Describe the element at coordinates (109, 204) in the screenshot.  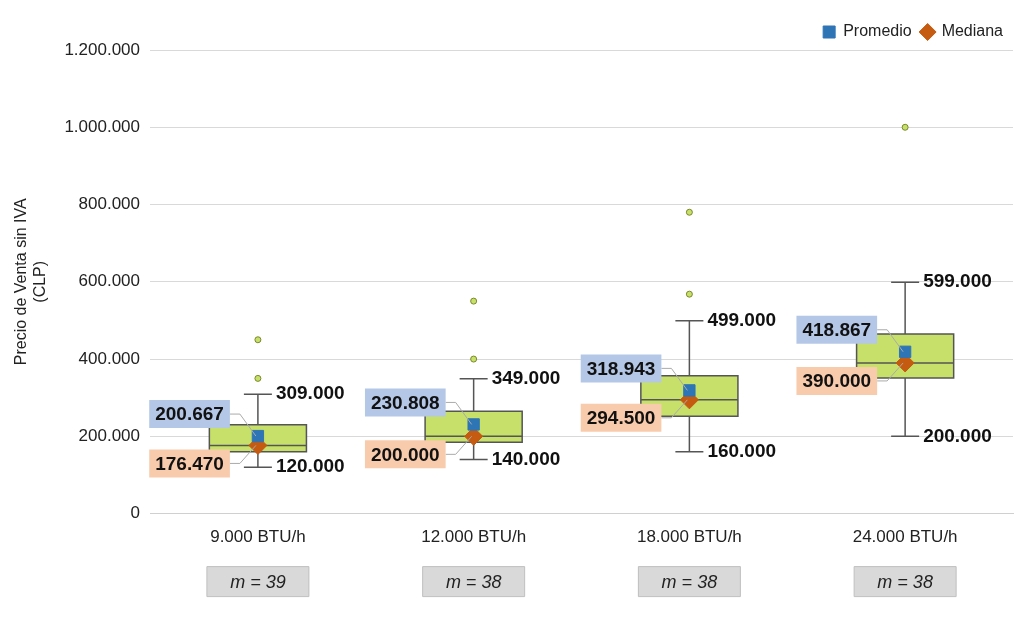
I see `y-tick-label: 800.000` at that location.